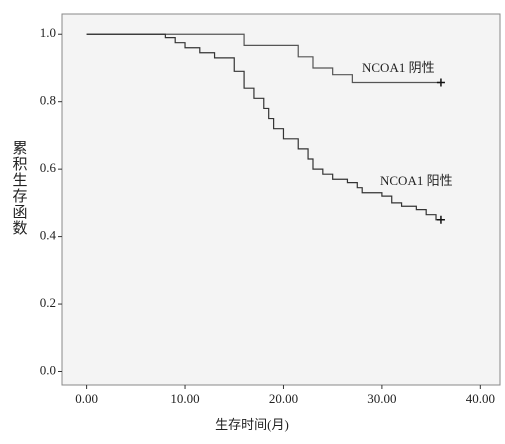 This screenshot has width=505, height=444. I want to click on y-axis-label: 累积生存函数, so click(19, 189).